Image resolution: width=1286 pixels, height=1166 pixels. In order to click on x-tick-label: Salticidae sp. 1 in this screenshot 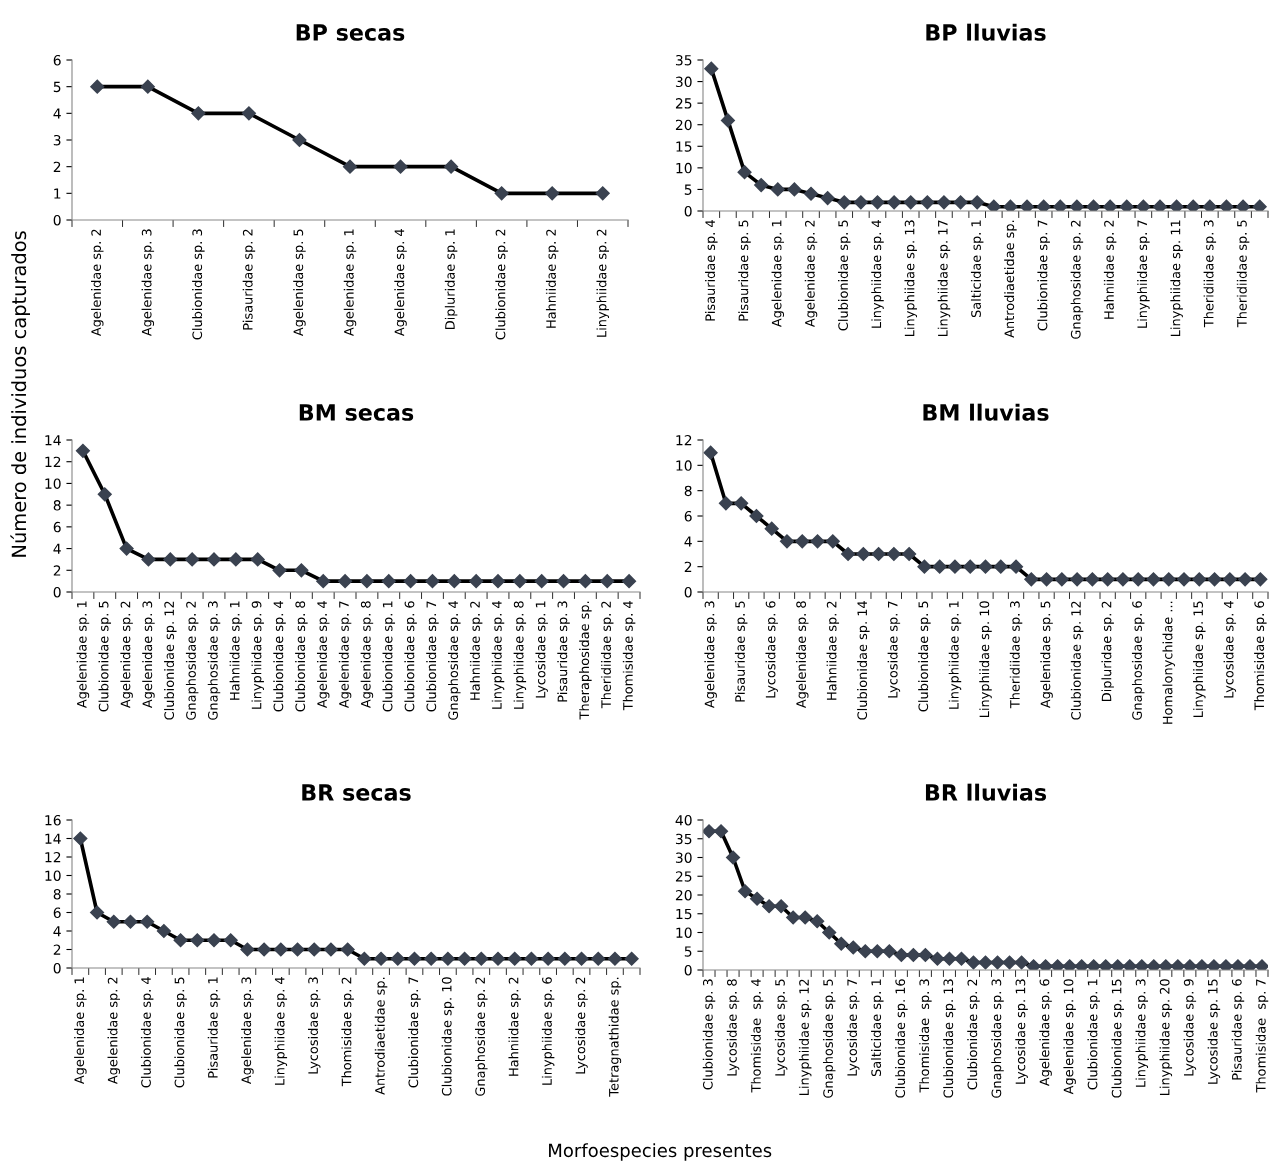, I will do `click(977, 269)`.